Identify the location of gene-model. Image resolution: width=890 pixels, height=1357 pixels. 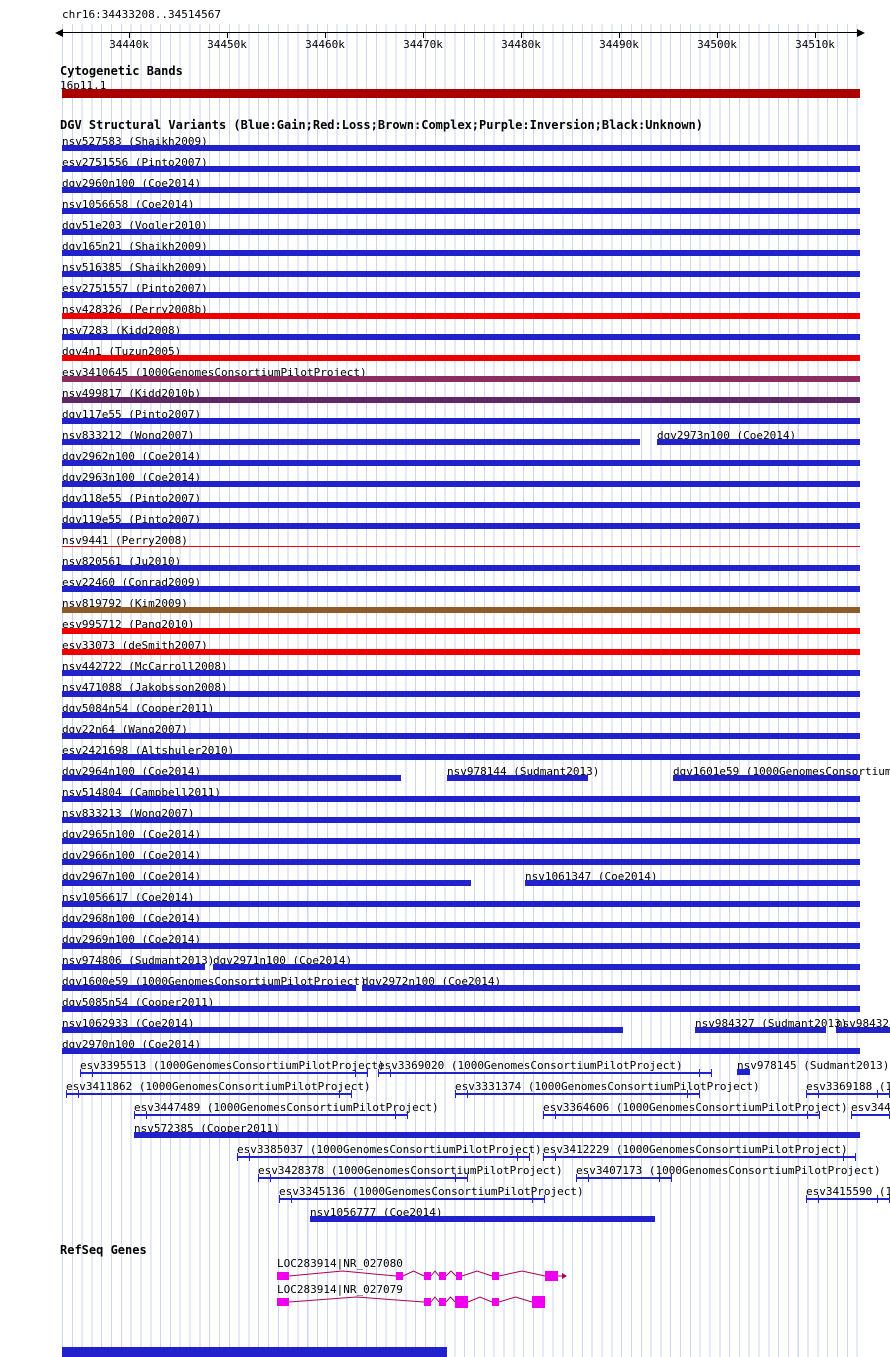
(422, 1276).